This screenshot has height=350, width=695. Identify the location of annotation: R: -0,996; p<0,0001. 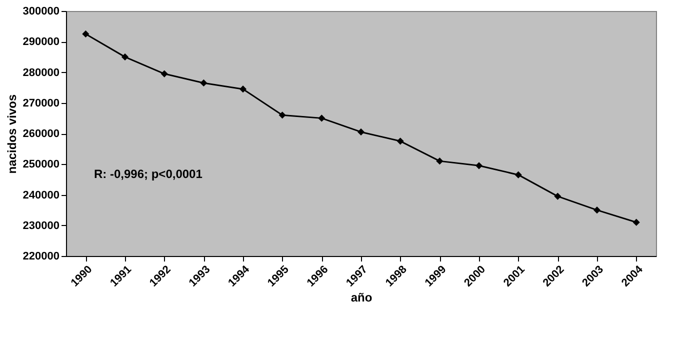
(148, 174).